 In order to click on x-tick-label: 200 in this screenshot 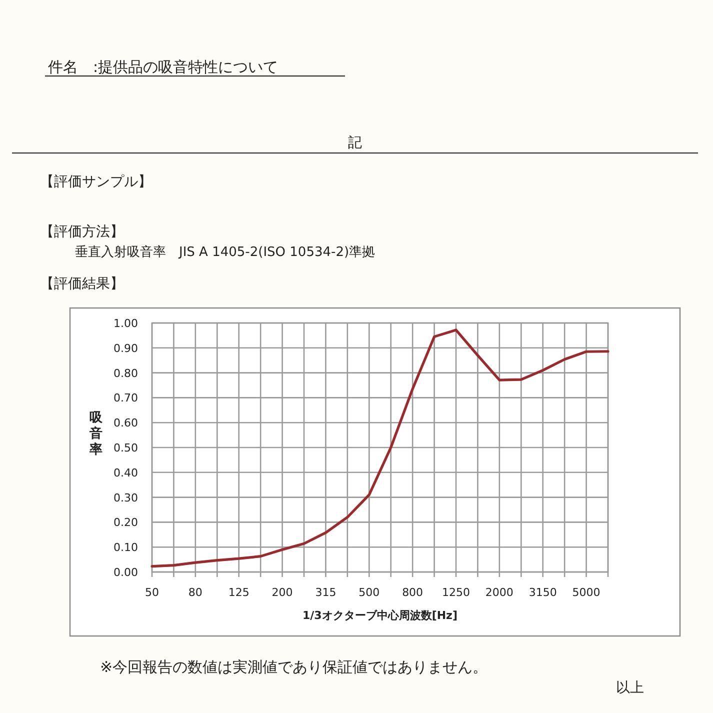, I will do `click(282, 592)`.